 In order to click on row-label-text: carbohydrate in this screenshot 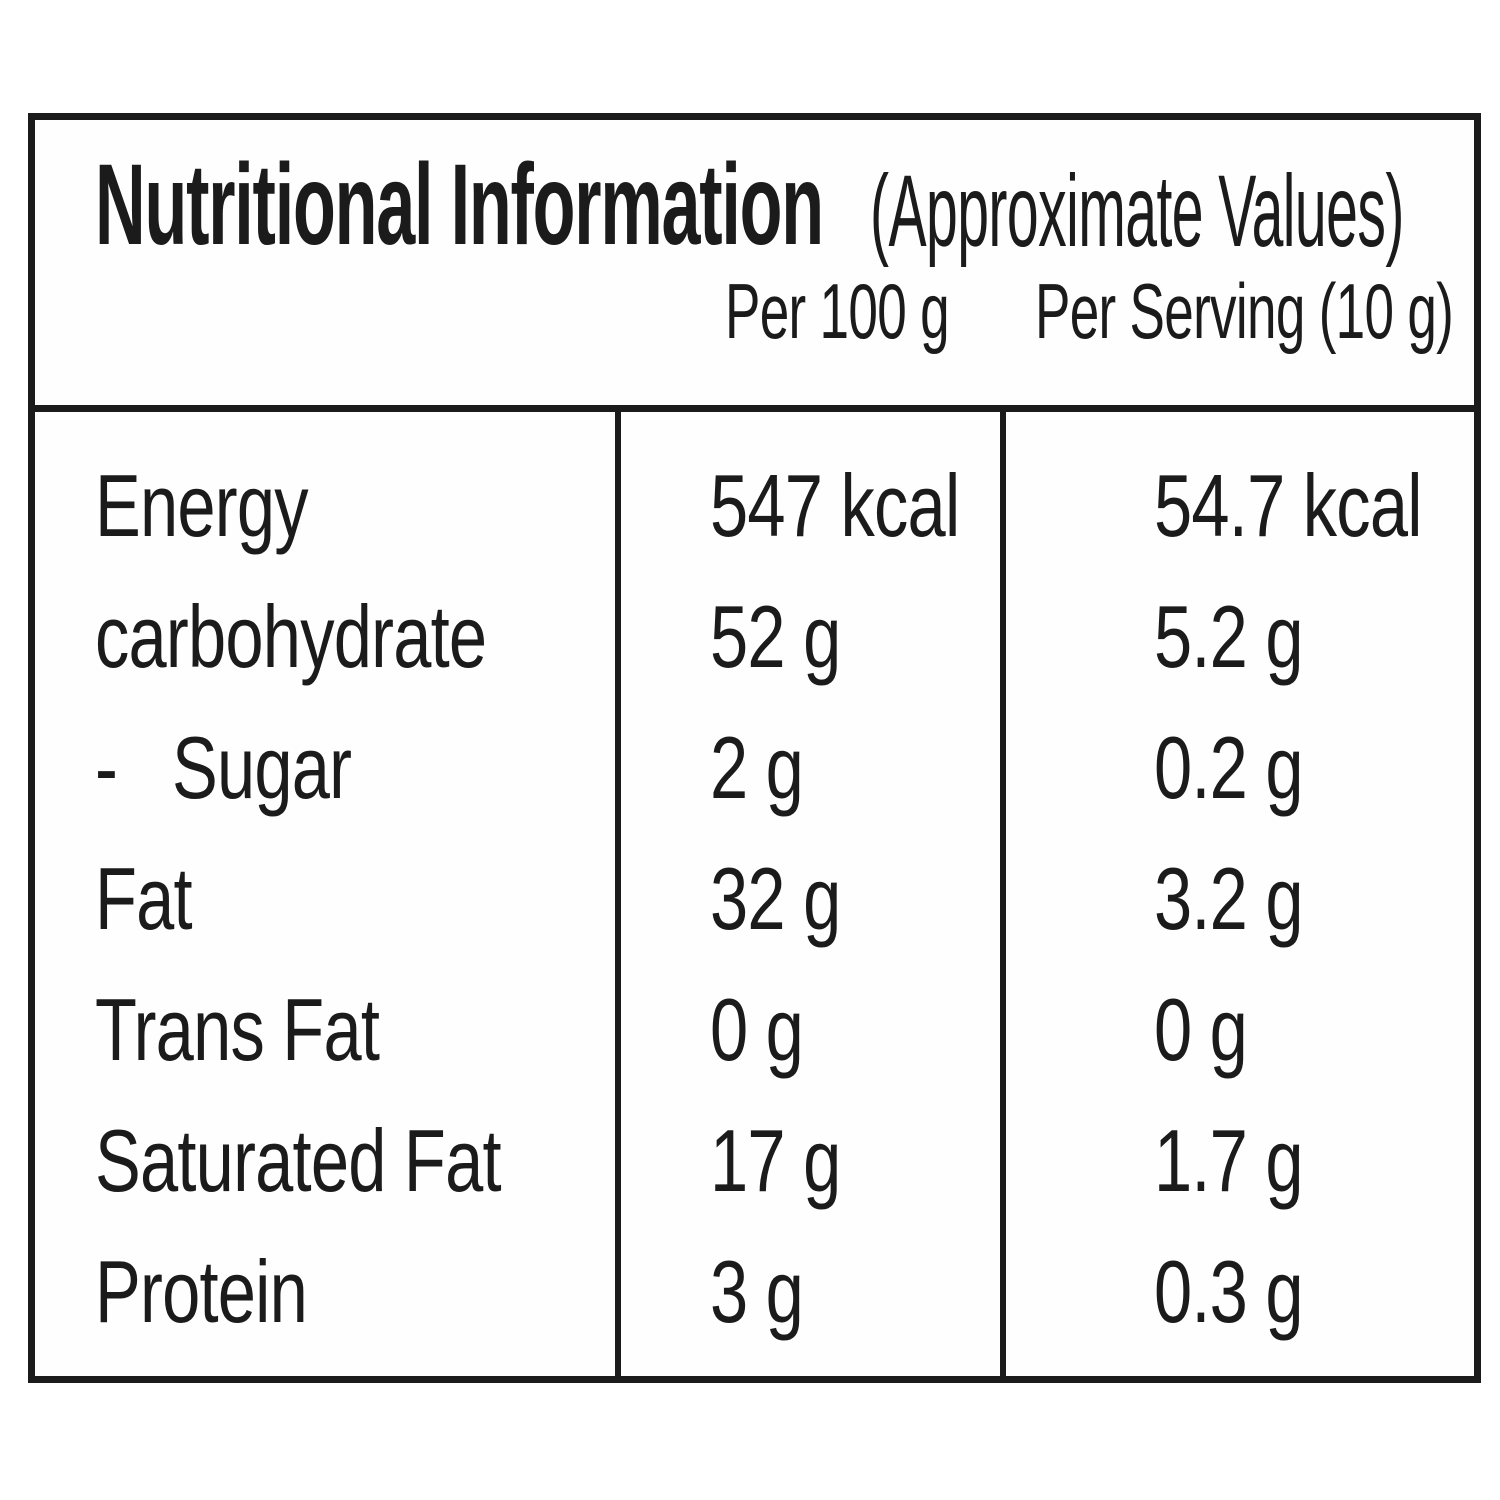, I will do `click(291, 636)`.